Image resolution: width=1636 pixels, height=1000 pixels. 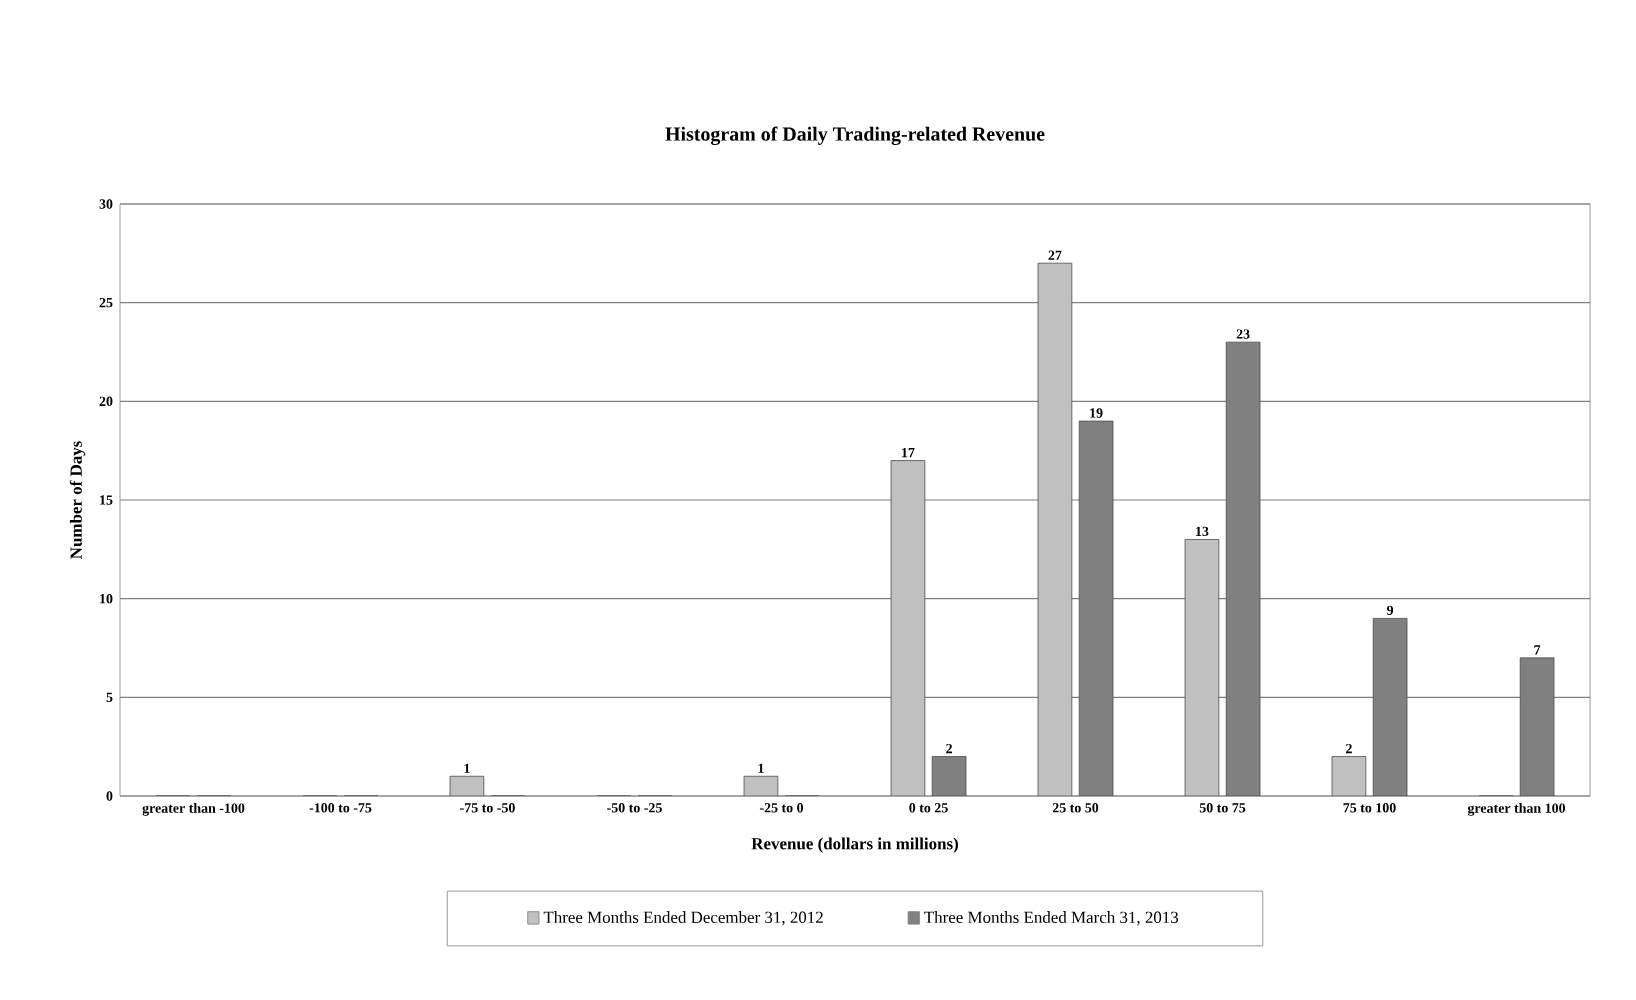 What do you see at coordinates (855, 136) in the screenshot?
I see `chart-title: Histogram of Daily Trading-related Revenue` at bounding box center [855, 136].